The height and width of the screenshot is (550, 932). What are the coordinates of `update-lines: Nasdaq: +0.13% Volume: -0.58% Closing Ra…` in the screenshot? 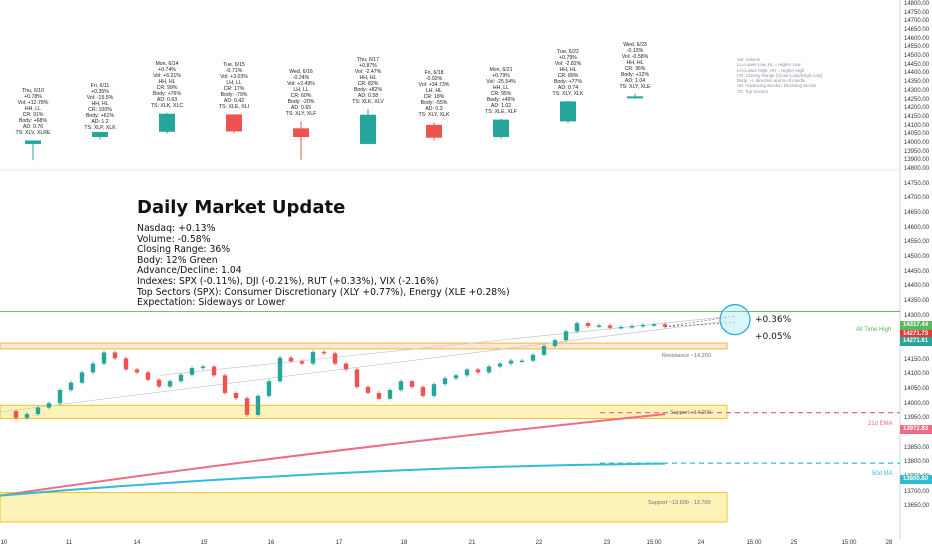 It's located at (323, 266).